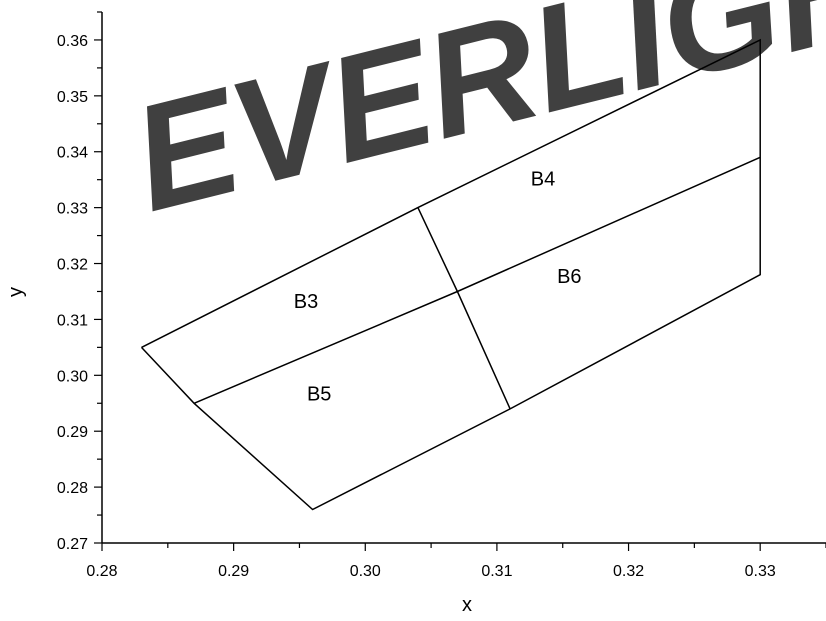 The height and width of the screenshot is (621, 826). Describe the element at coordinates (72, 153) in the screenshot. I see `y-tick-label: 0.34` at that location.